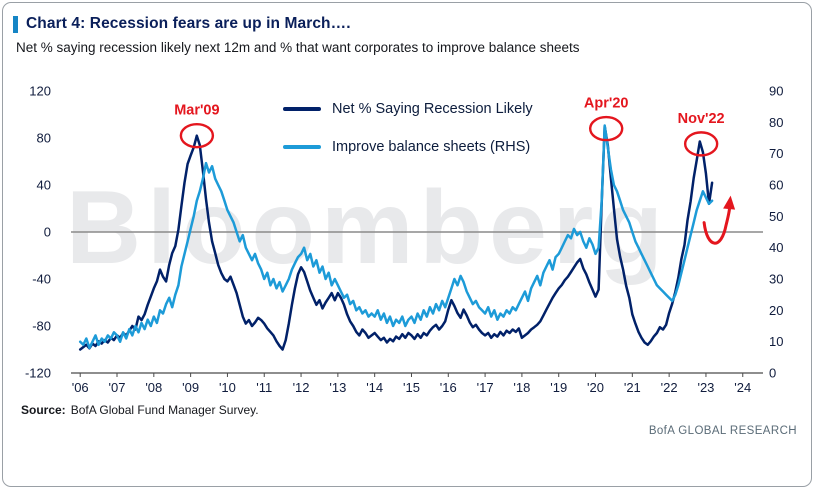 This screenshot has height=489, width=814. What do you see at coordinates (374, 387) in the screenshot?
I see `x-tick-label: '14` at bounding box center [374, 387].